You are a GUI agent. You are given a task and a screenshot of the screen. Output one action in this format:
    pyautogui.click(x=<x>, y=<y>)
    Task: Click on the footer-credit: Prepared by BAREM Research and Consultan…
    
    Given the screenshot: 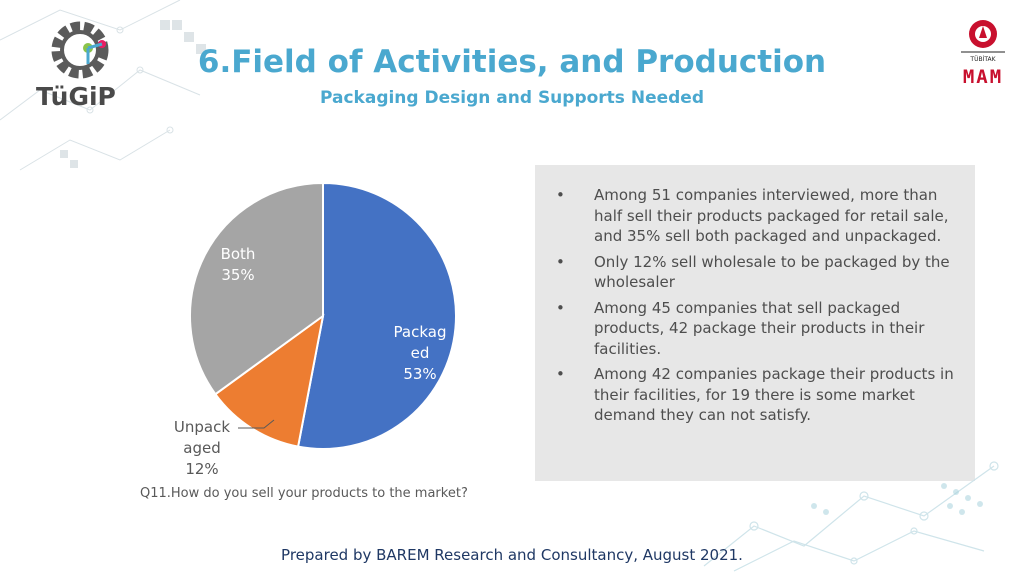 What is the action you would take?
    pyautogui.click(x=512, y=555)
    